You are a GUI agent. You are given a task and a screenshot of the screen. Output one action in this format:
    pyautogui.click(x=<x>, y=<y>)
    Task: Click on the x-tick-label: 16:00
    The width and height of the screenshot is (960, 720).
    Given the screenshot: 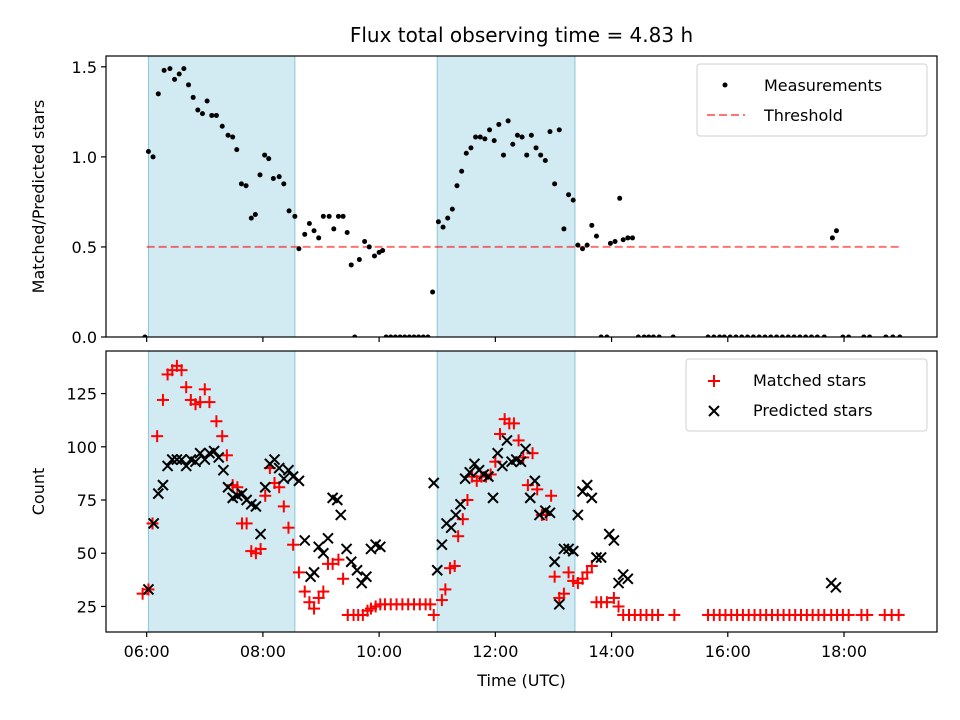 What is the action you would take?
    pyautogui.click(x=728, y=651)
    